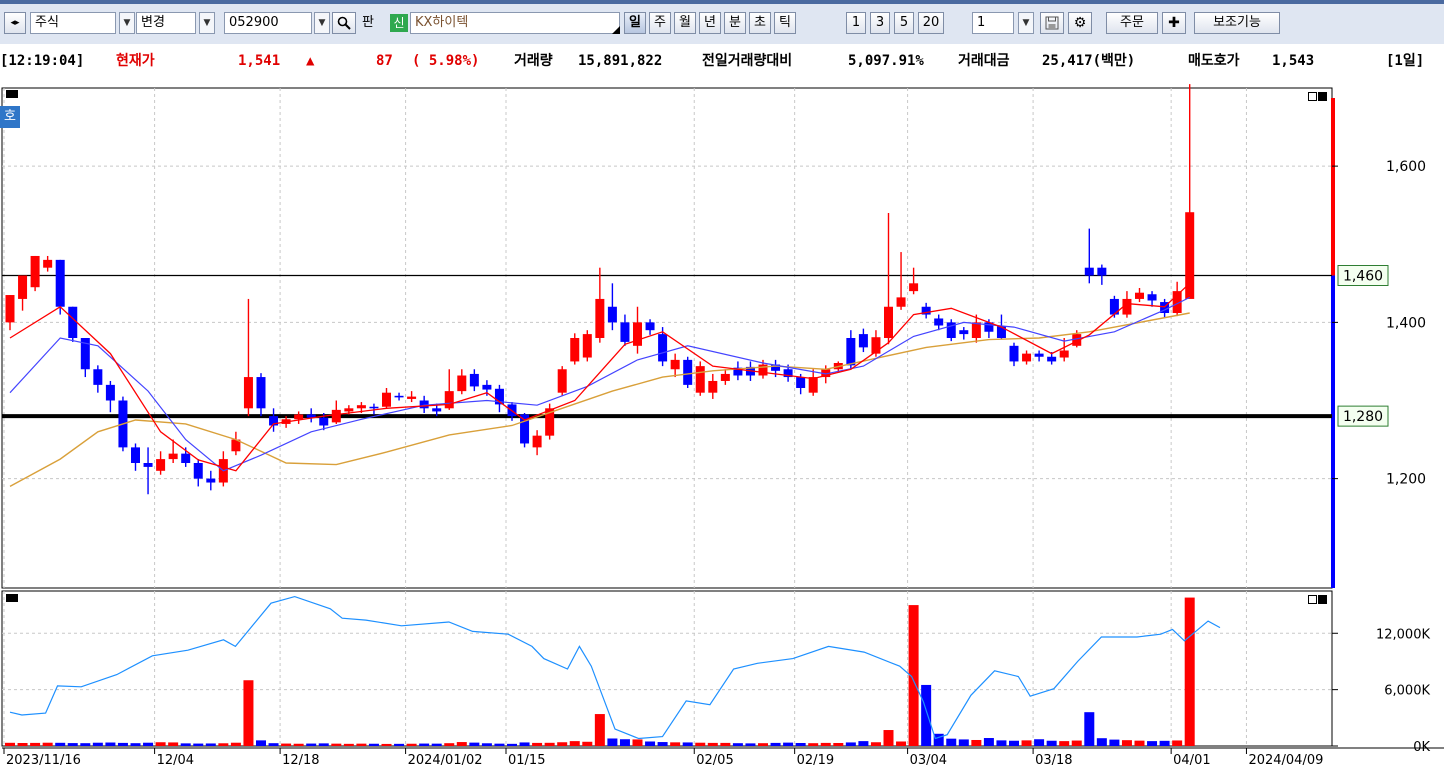  What do you see at coordinates (300, 760) in the screenshot?
I see `date-label-2: 12/18` at bounding box center [300, 760].